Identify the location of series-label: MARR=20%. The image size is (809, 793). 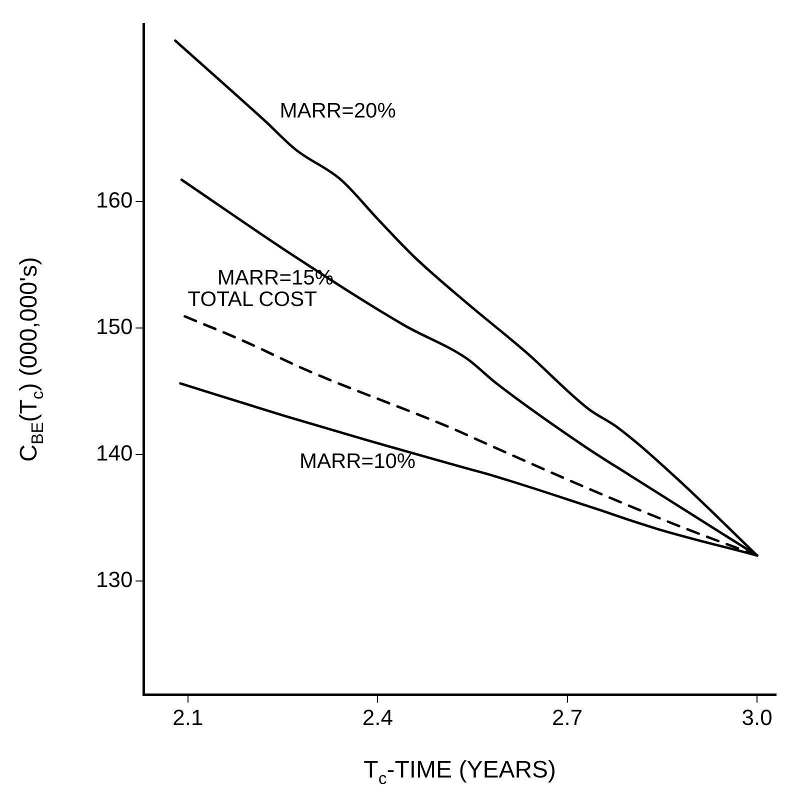
(338, 110).